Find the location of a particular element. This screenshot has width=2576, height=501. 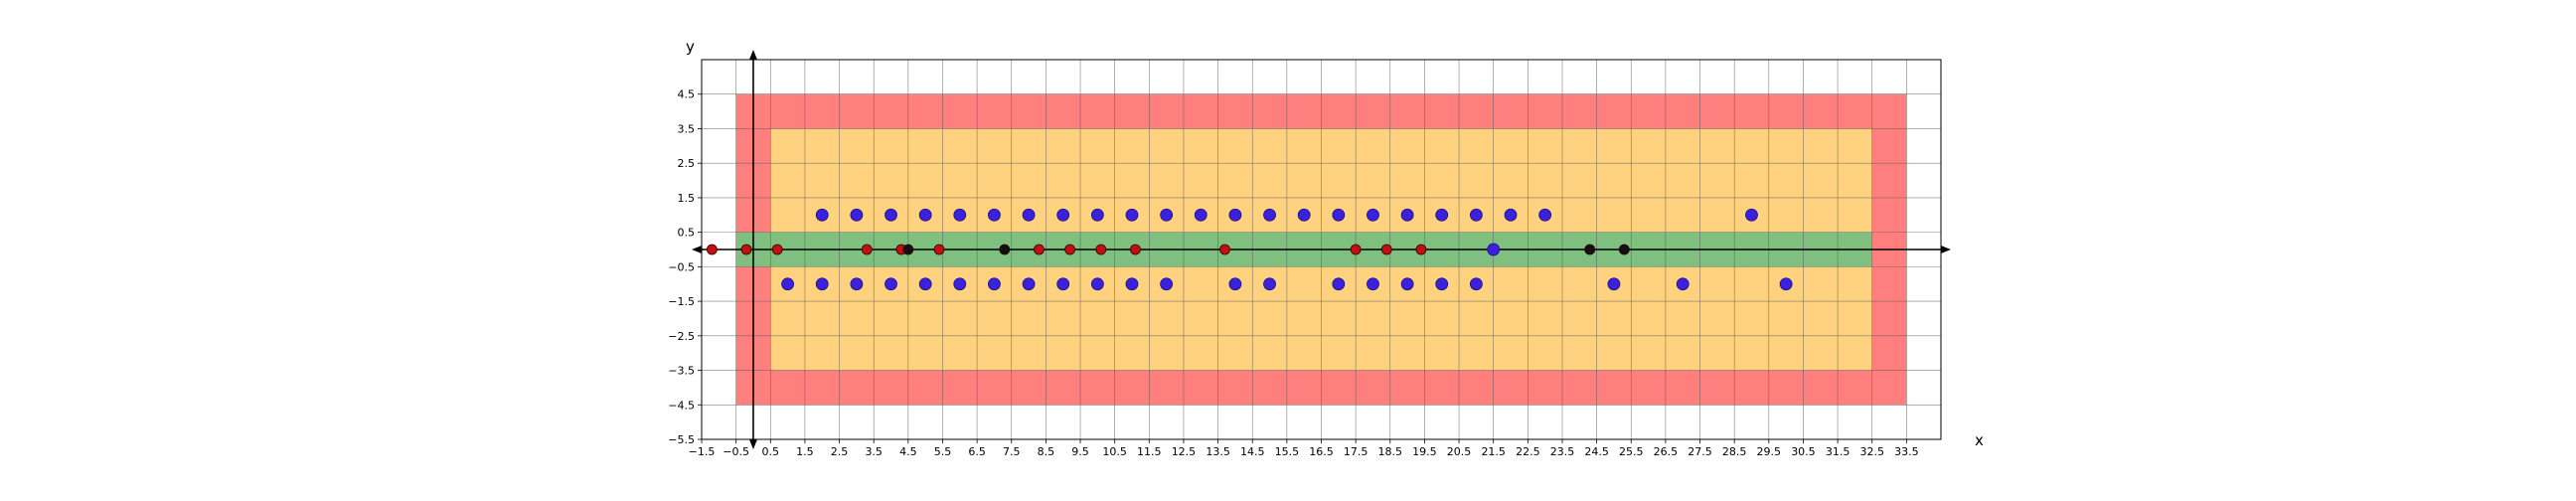

x-axis-arrow-left is located at coordinates (697, 249).